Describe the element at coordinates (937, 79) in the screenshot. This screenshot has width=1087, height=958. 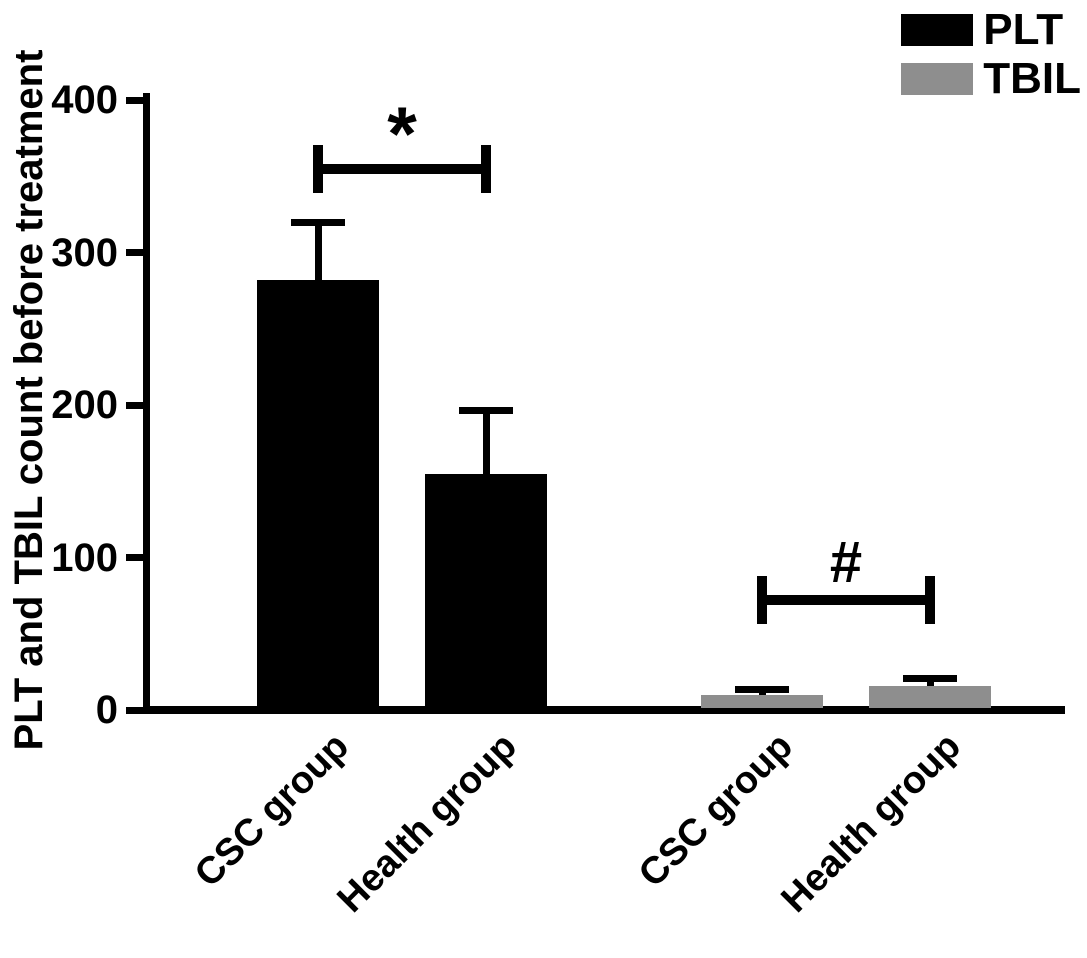
I see `legend-swatch-tbil` at that location.